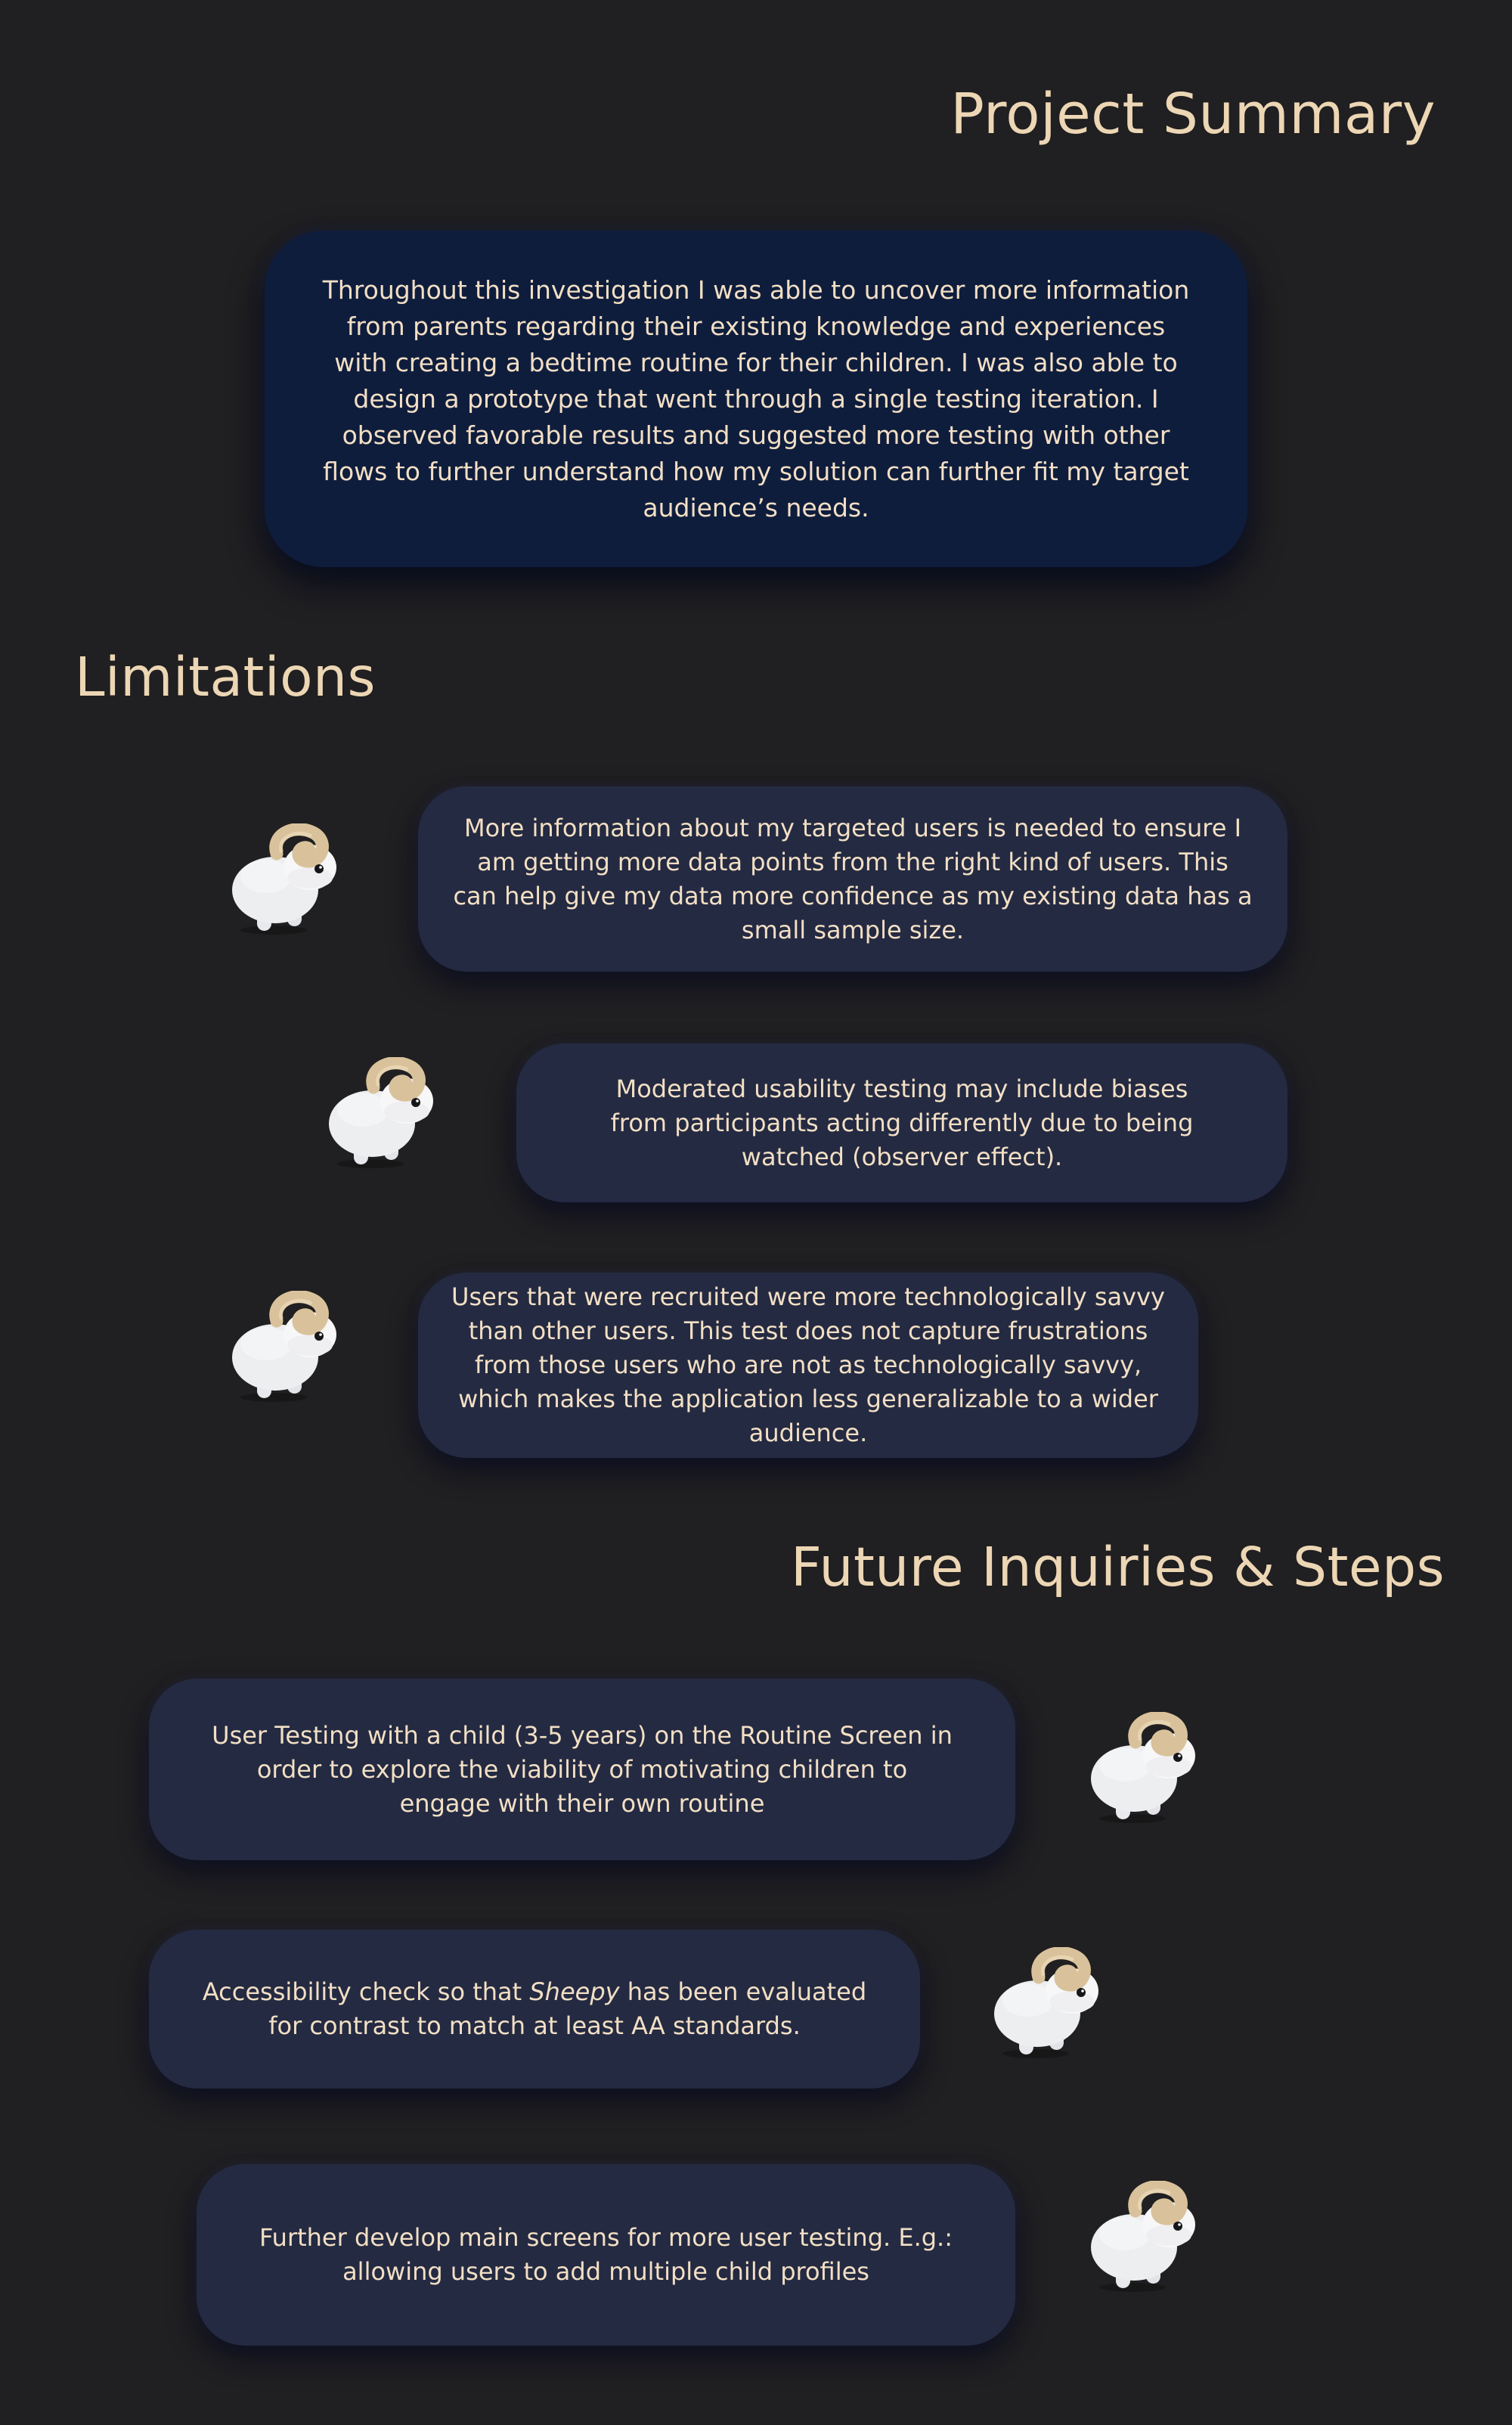  I want to click on limitations-heading: Limitations, so click(225, 677).